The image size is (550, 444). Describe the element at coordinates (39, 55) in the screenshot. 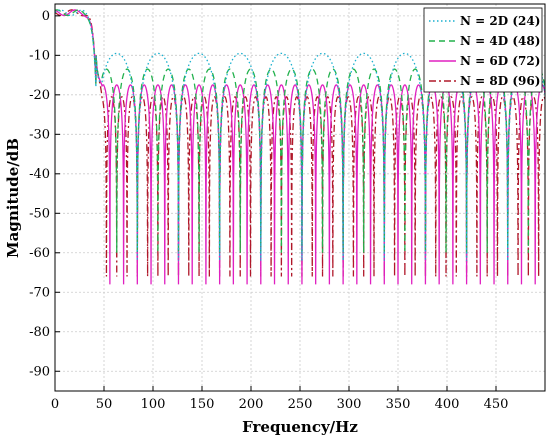

I see `y-tick-label: -10` at that location.